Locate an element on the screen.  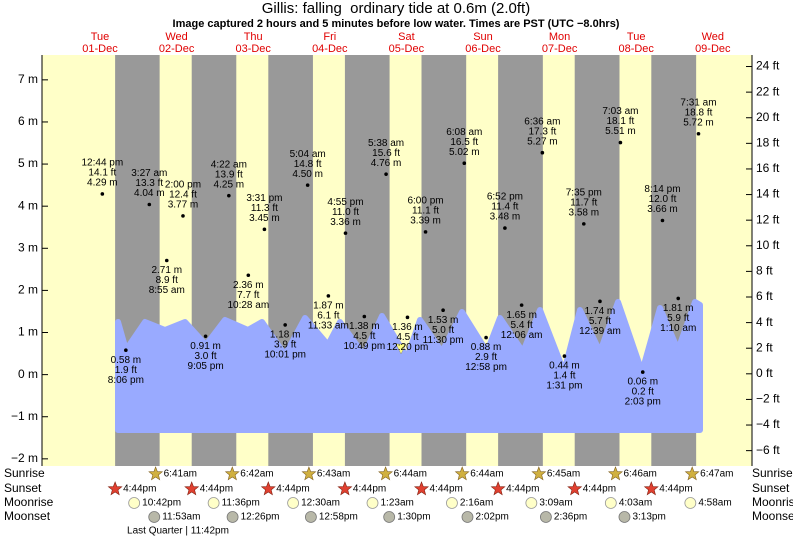
sunrise-time: 6:41am is located at coordinates (180, 474).